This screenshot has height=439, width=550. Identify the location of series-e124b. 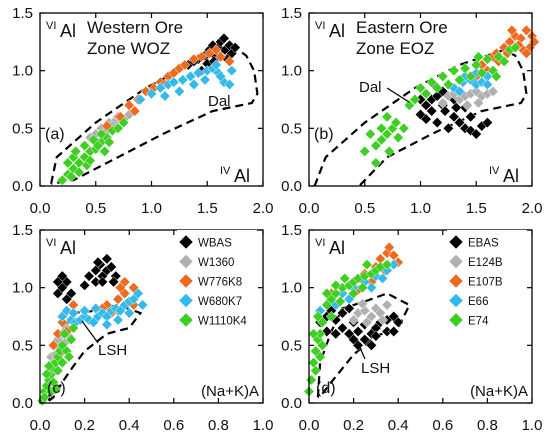
(370, 313).